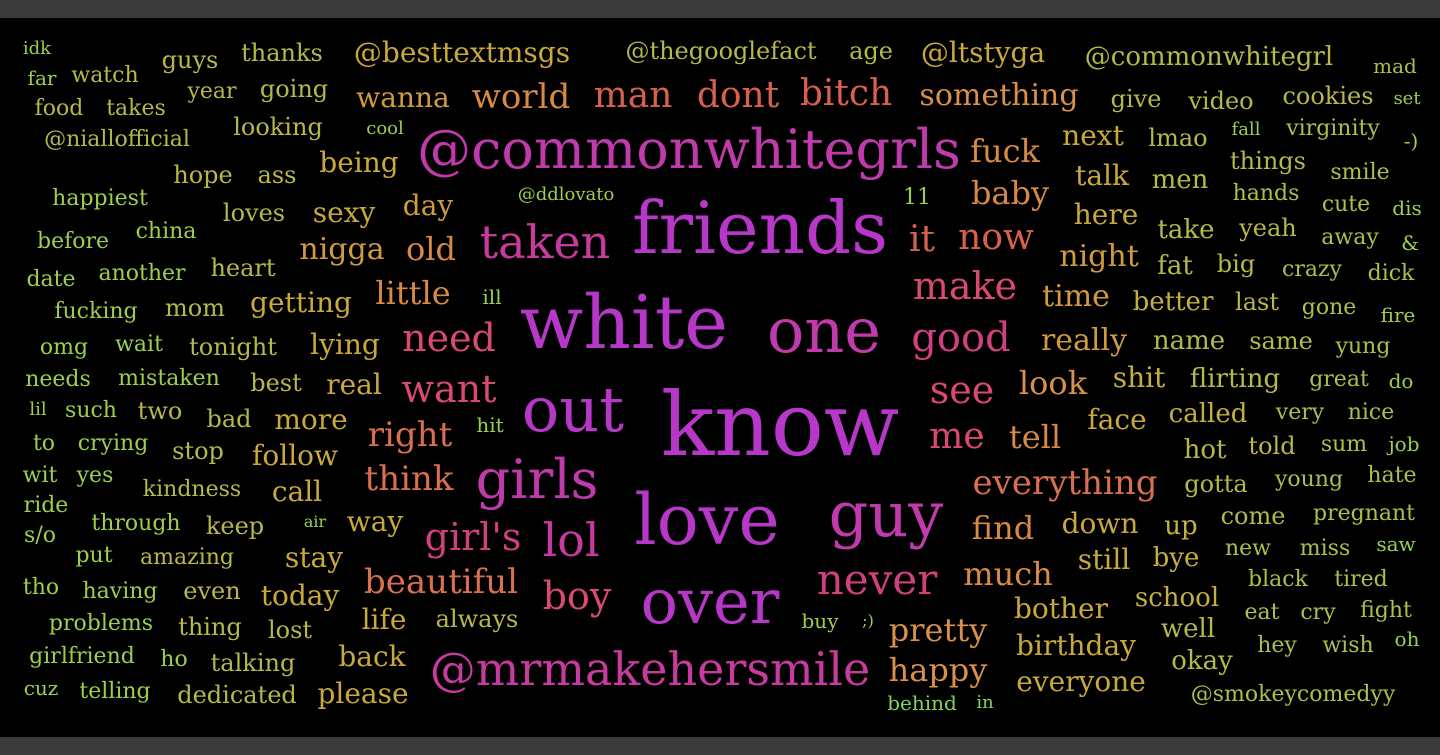 The width and height of the screenshot is (1440, 755). Describe the element at coordinates (983, 52) in the screenshot. I see `word-ltstyga: @ltstyga` at that location.